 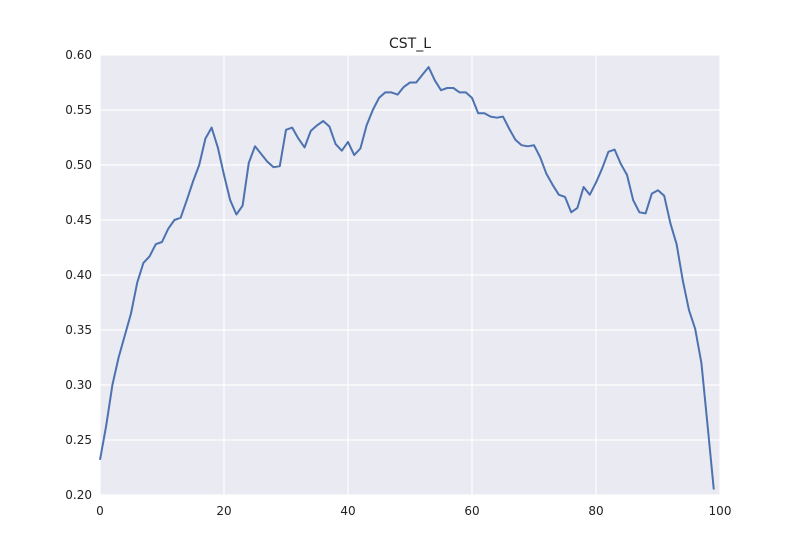 What do you see at coordinates (410, 44) in the screenshot?
I see `chart-title: CST_L` at bounding box center [410, 44].